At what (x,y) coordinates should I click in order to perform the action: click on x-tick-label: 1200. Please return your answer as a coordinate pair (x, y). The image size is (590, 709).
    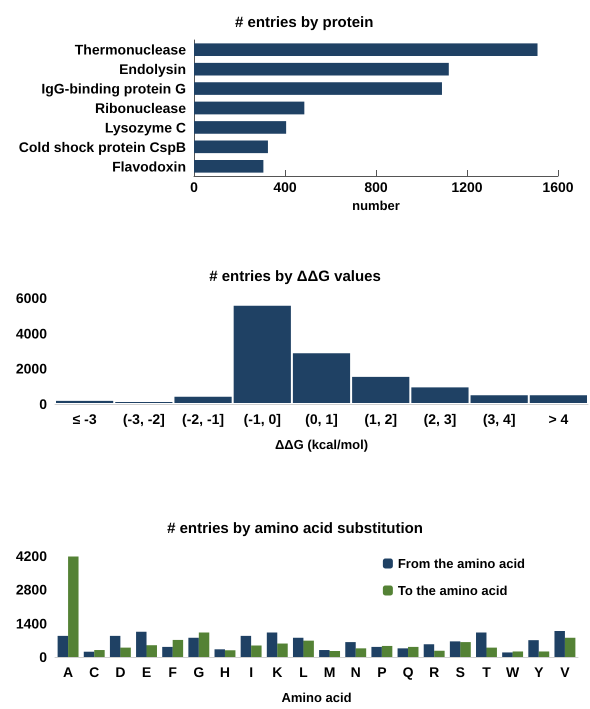
    Looking at the image, I should click on (467, 187).